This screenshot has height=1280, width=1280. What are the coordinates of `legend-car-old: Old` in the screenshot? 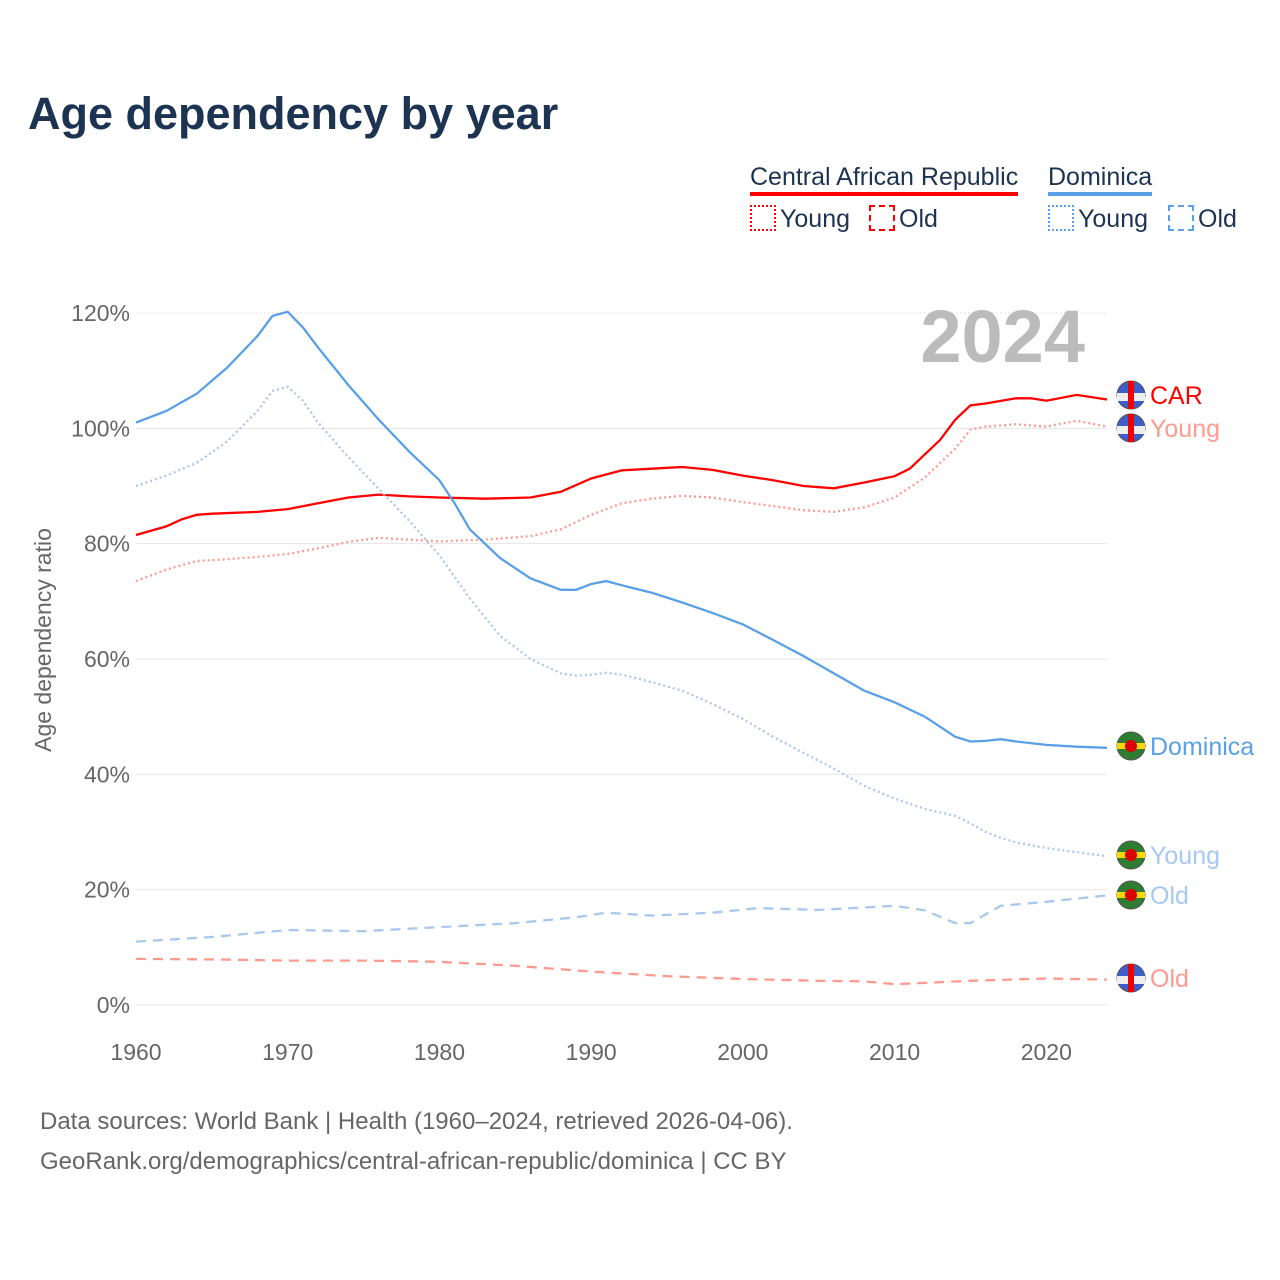 It's located at (903, 219).